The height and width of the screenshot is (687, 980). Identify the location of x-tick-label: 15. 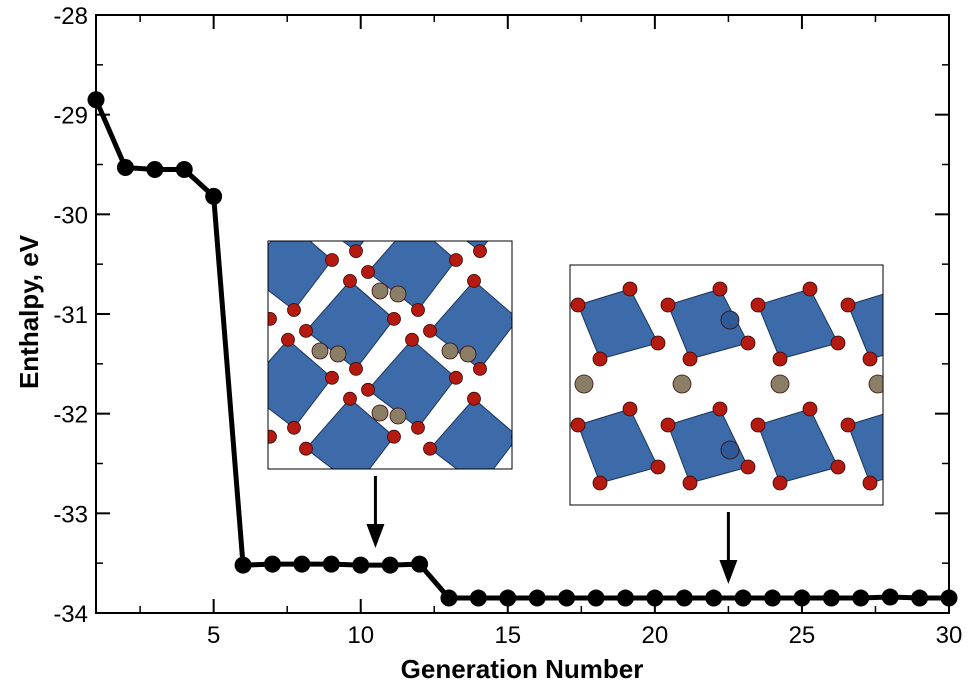
(507, 635).